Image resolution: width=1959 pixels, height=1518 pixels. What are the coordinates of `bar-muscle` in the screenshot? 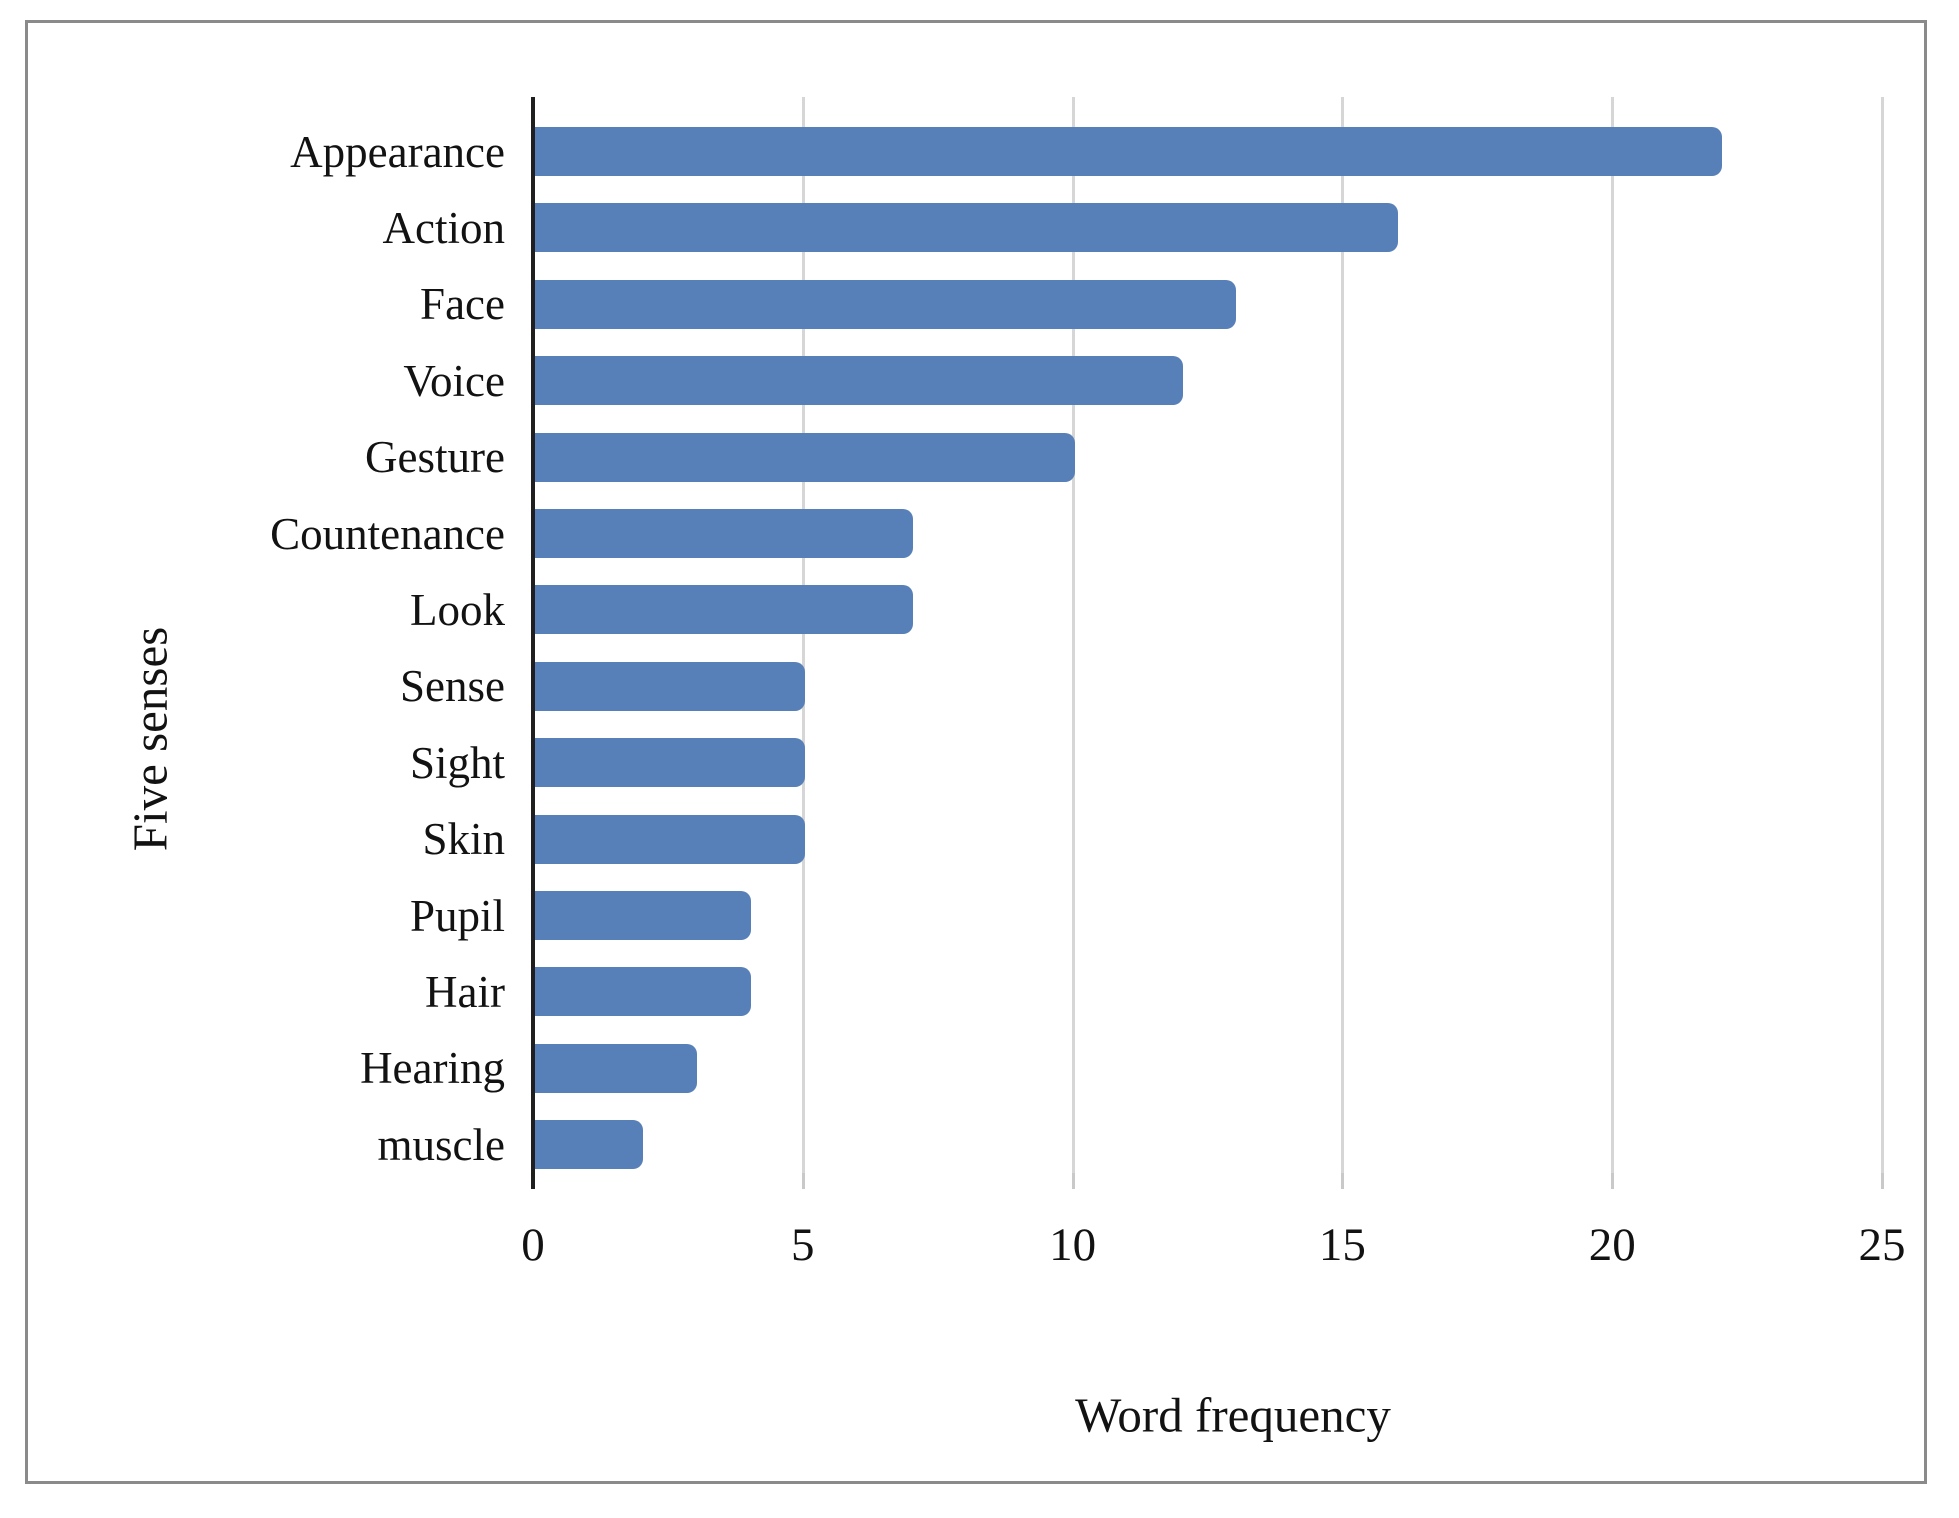 It's located at (589, 1145).